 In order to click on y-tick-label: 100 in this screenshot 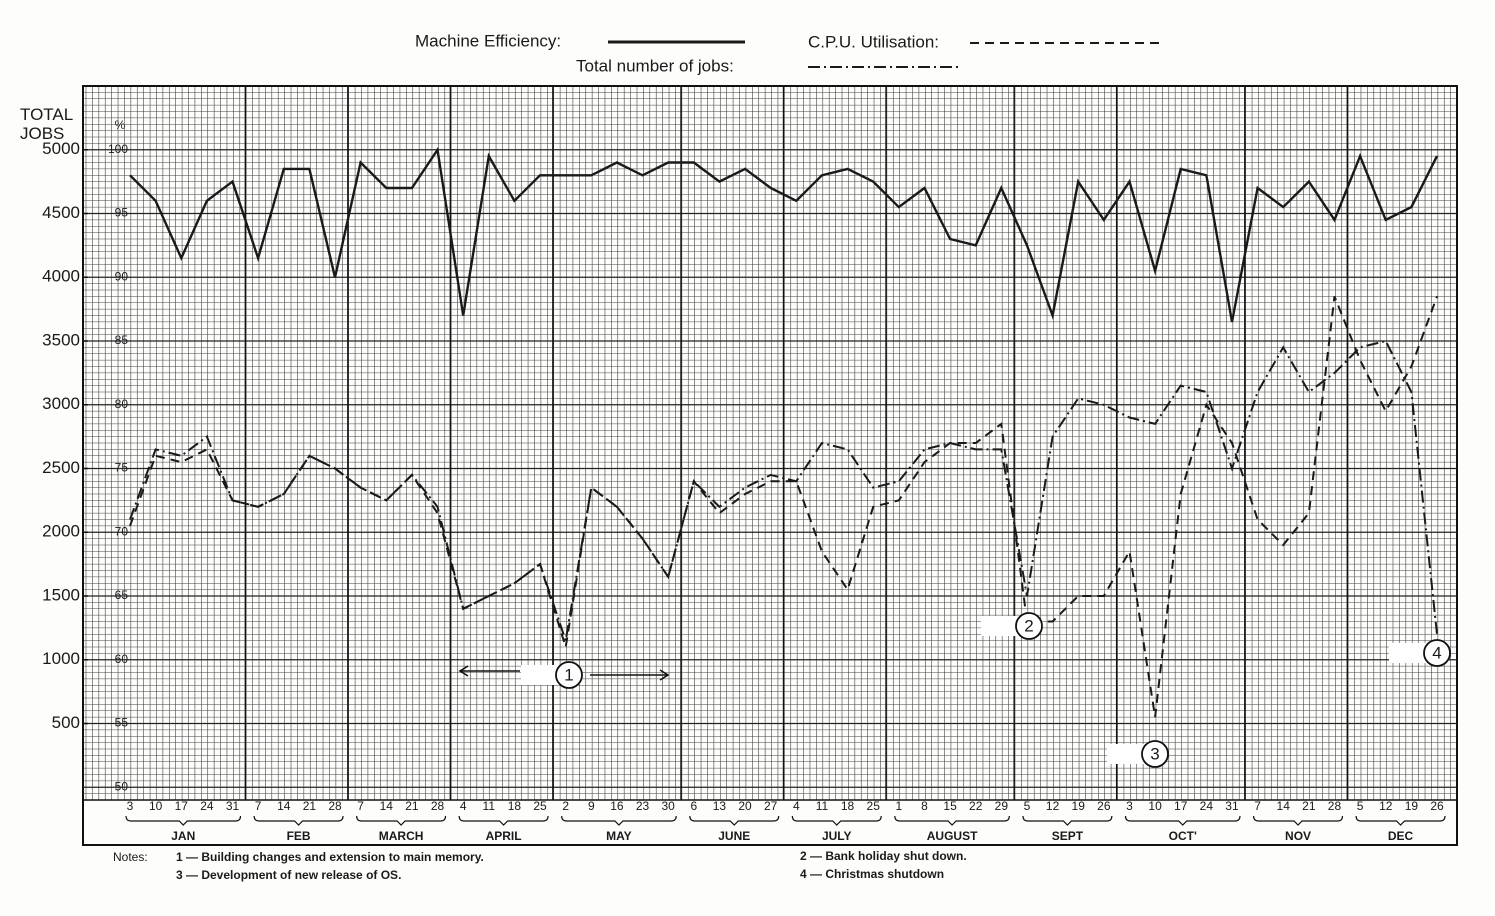, I will do `click(118, 149)`.